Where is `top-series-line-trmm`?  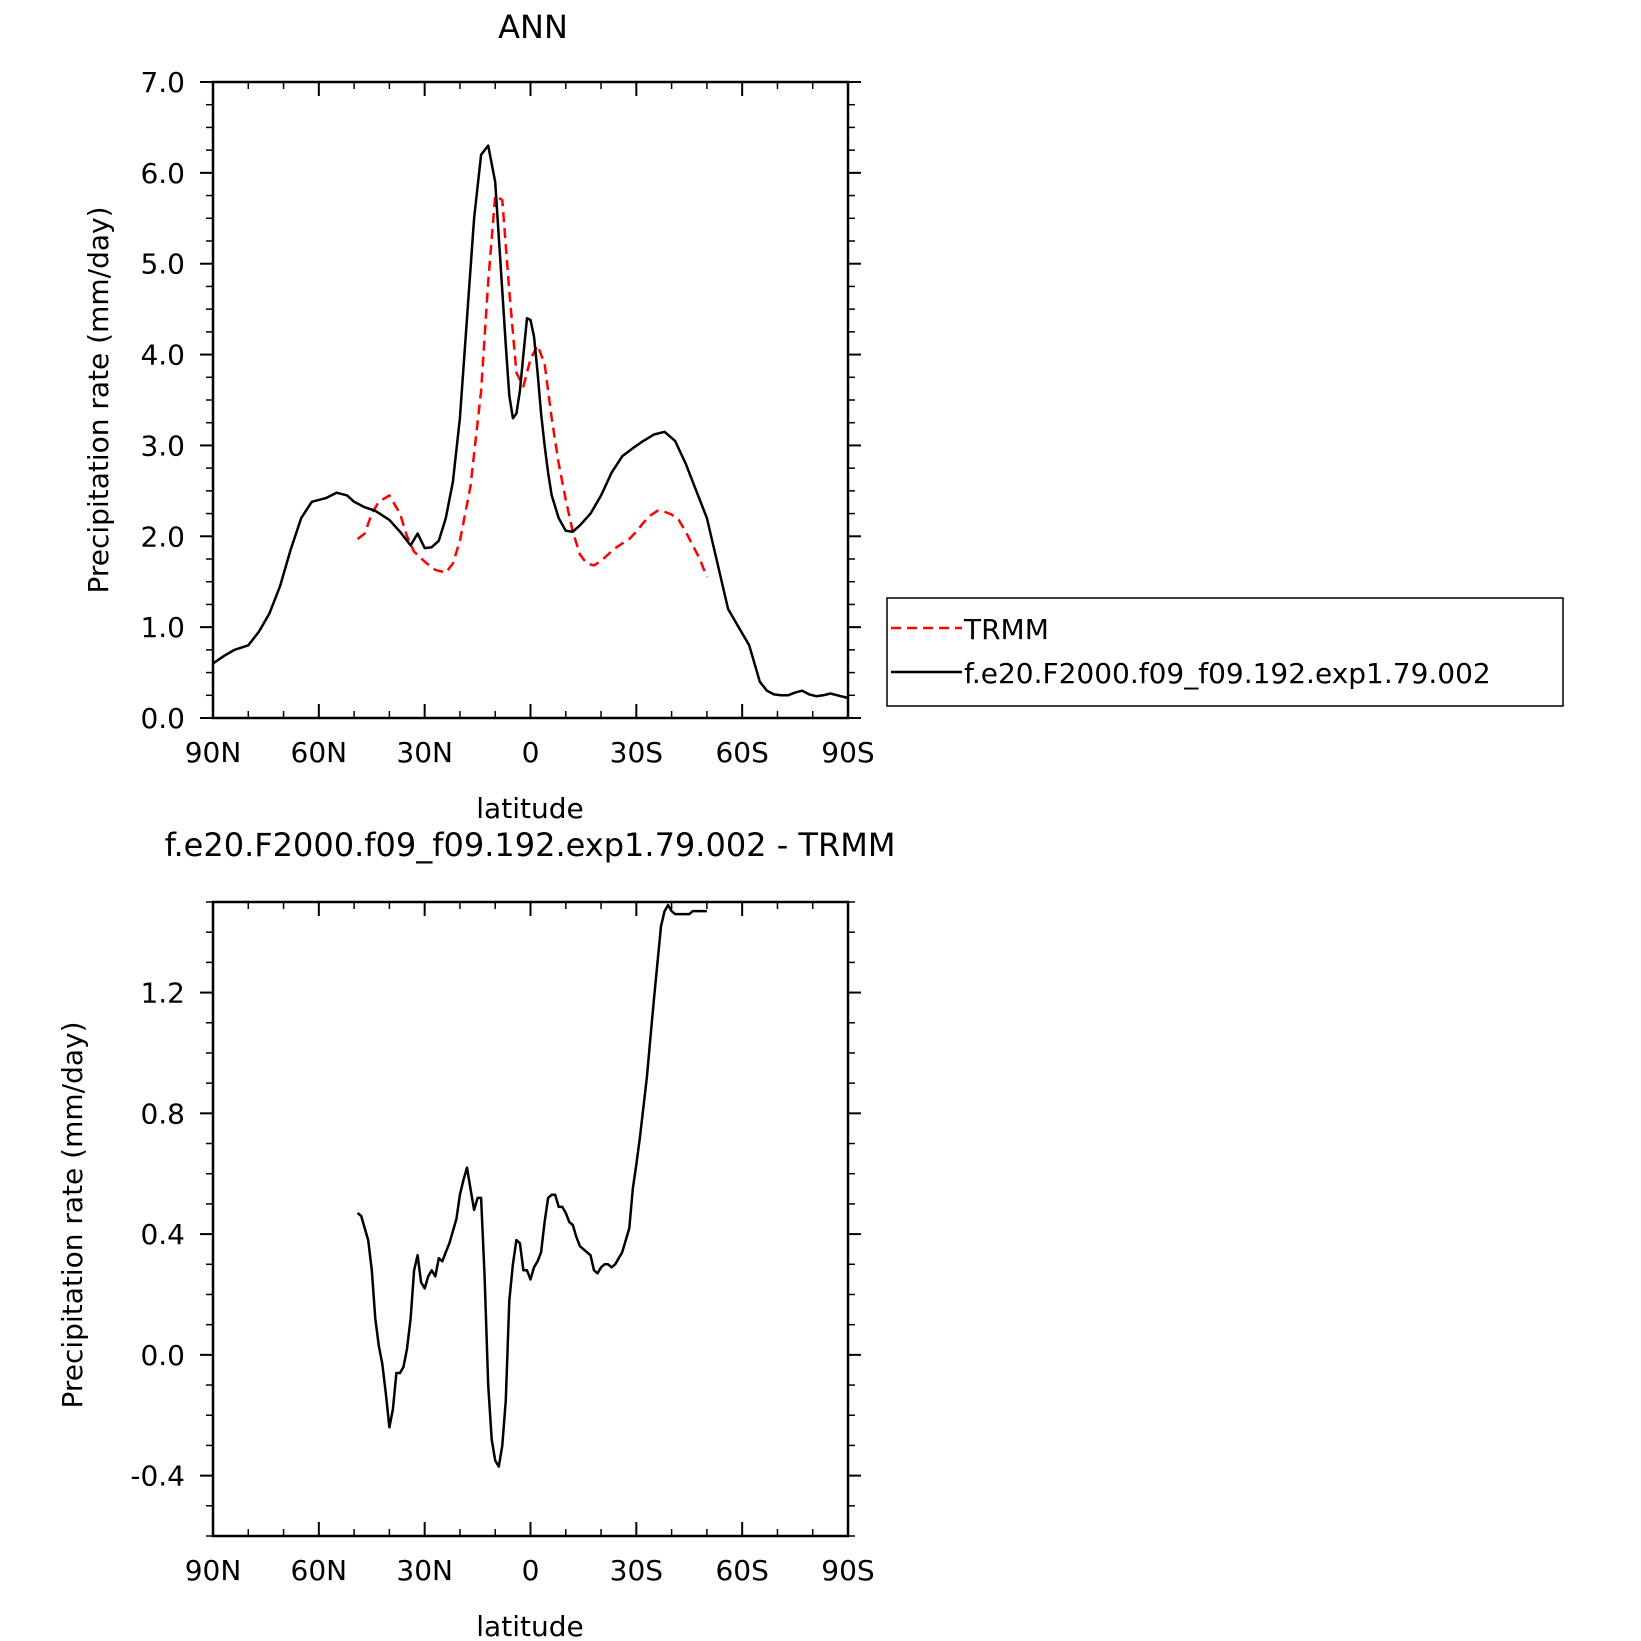
top-series-line-trmm is located at coordinates (532, 386).